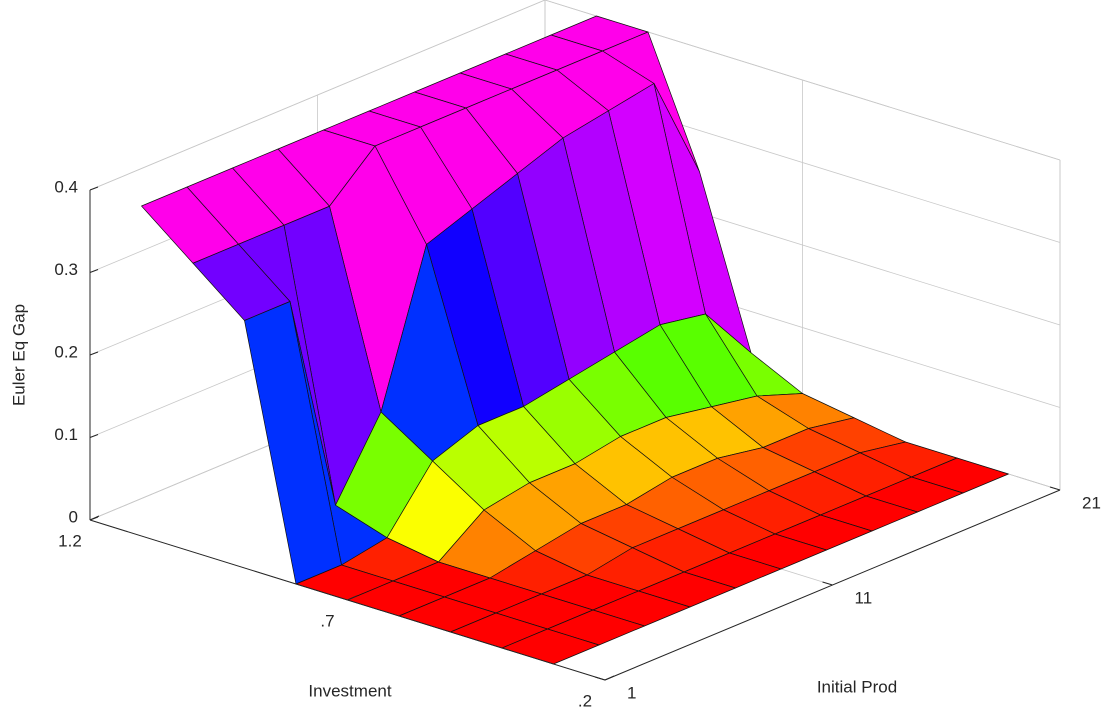  I want to click on x-tick-label: 1.2, so click(70, 540).